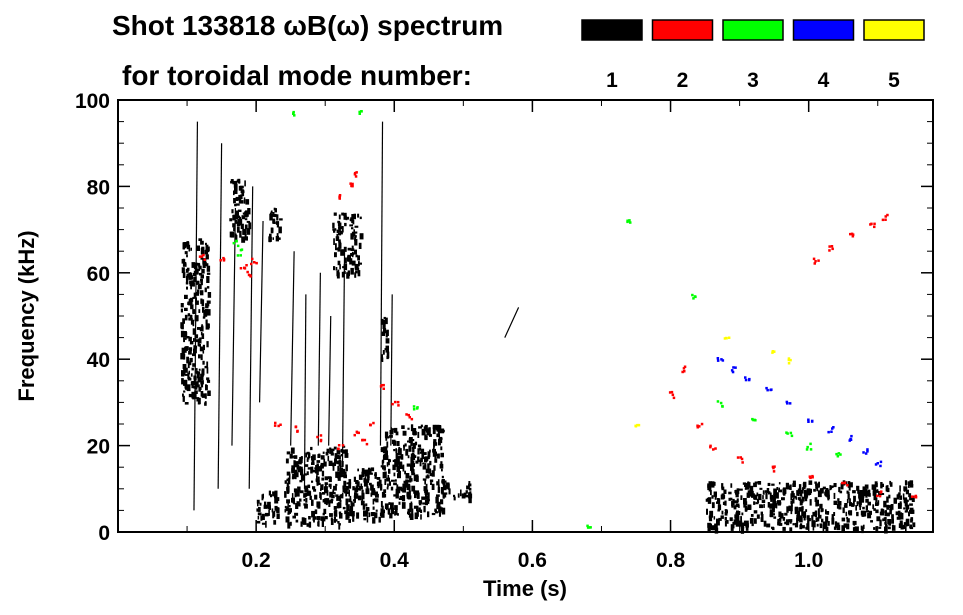 The image size is (963, 615). I want to click on legend-label-3: 3, so click(753, 80).